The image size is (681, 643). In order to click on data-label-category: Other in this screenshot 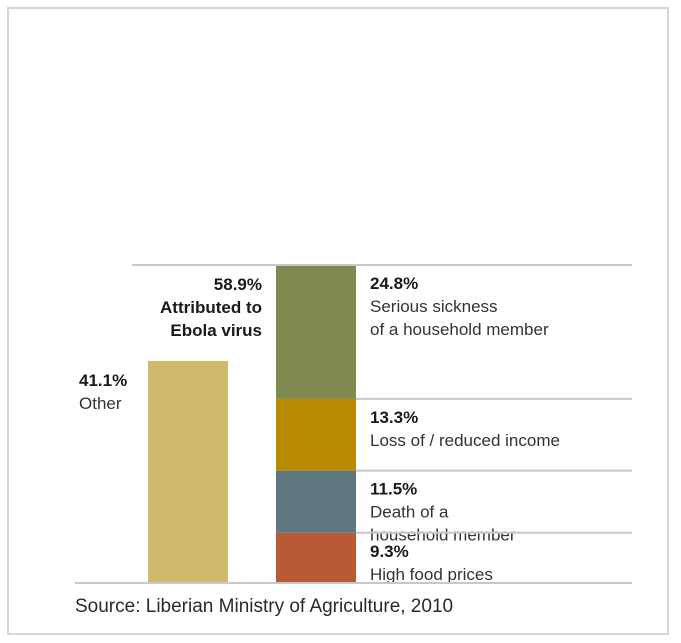, I will do `click(100, 403)`.